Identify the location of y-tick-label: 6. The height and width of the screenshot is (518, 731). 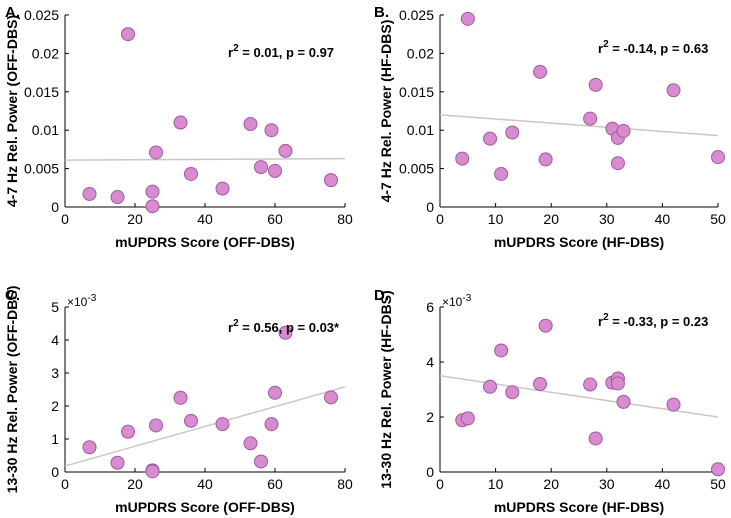
(430, 307).